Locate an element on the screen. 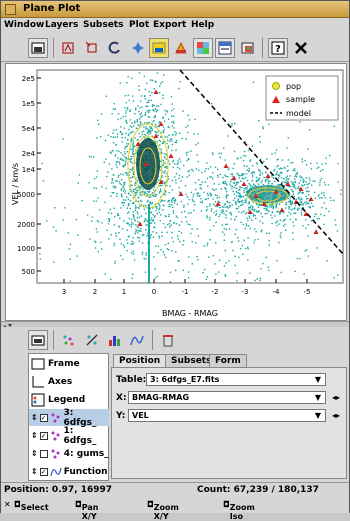 The image size is (350, 521). layer-6dfgs-1: ⇕ ✓ 1: 6dfgs_ is located at coordinates (69, 436).